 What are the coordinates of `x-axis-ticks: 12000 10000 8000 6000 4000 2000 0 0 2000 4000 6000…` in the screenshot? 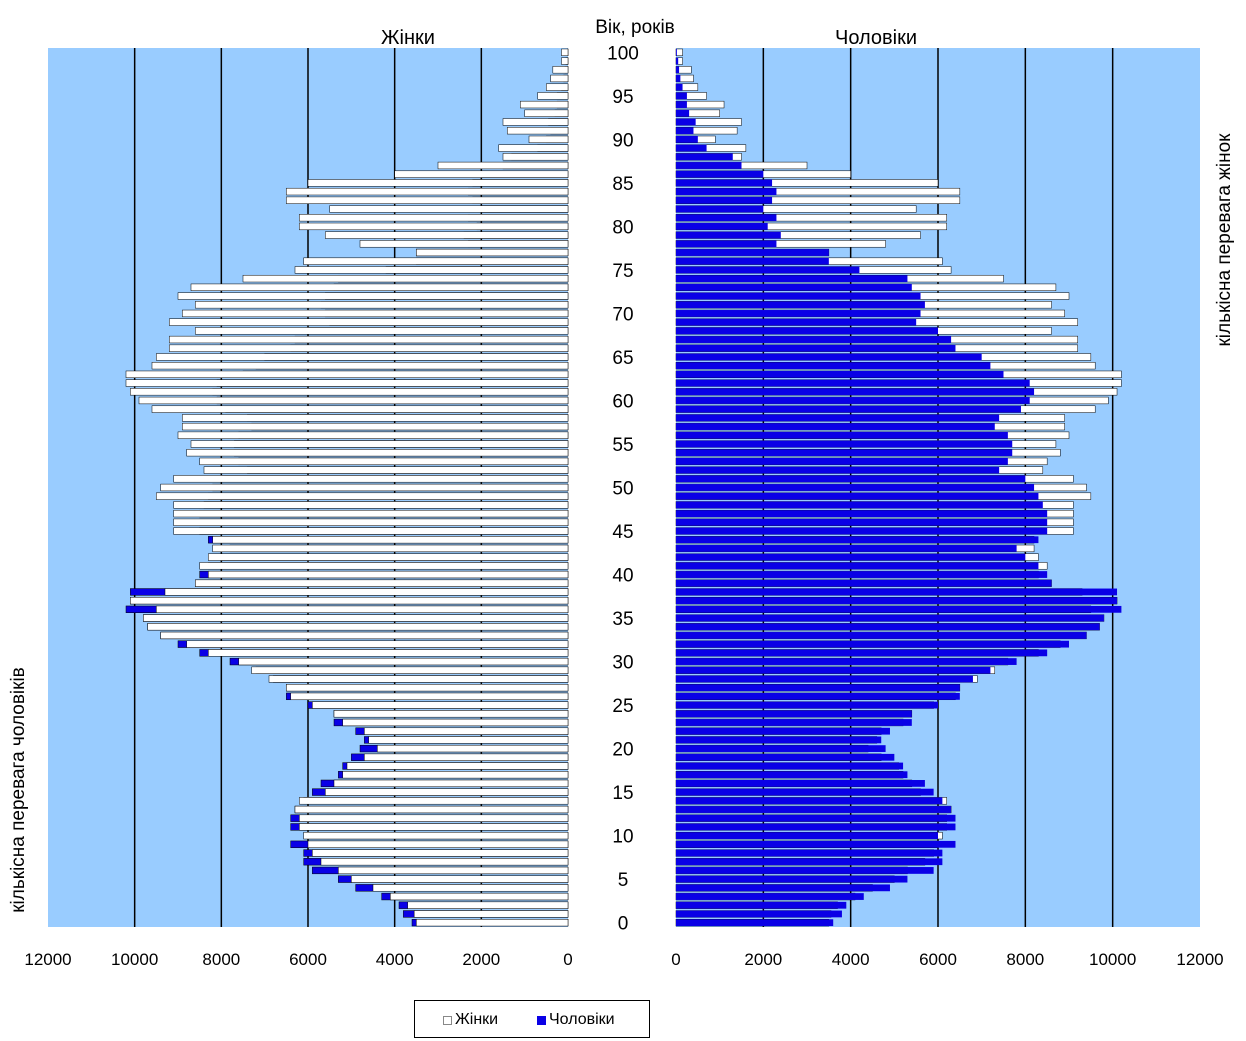 It's located at (623, 959).